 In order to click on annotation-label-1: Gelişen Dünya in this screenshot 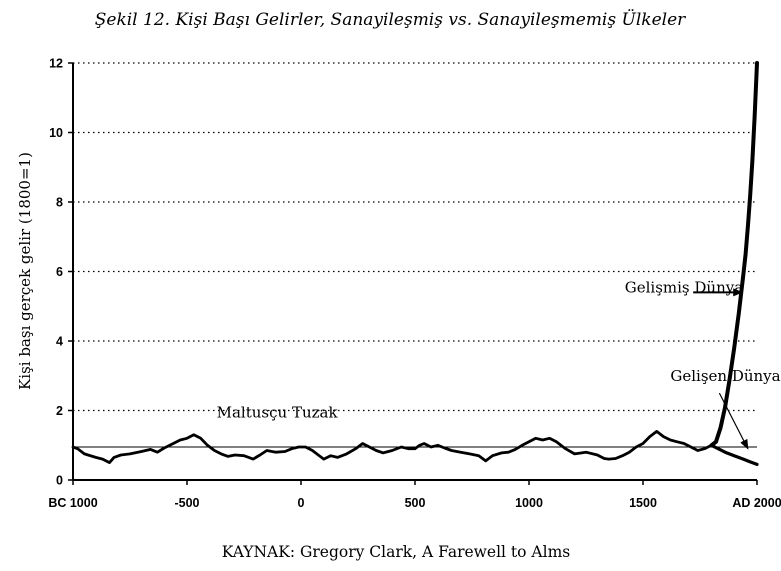, I will do `click(725, 376)`.